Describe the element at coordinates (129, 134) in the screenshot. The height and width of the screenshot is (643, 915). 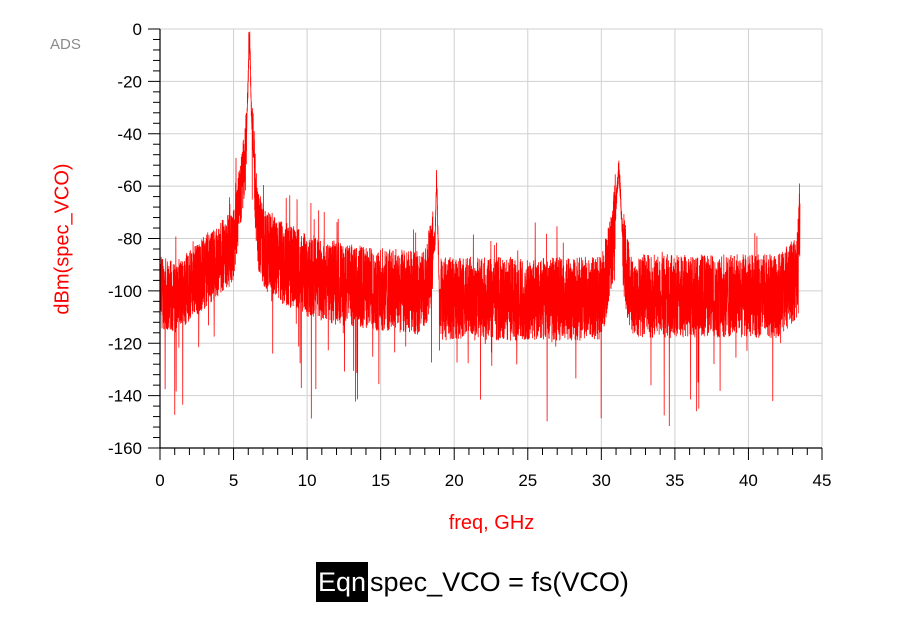
I see `y-tick-label: -40` at that location.